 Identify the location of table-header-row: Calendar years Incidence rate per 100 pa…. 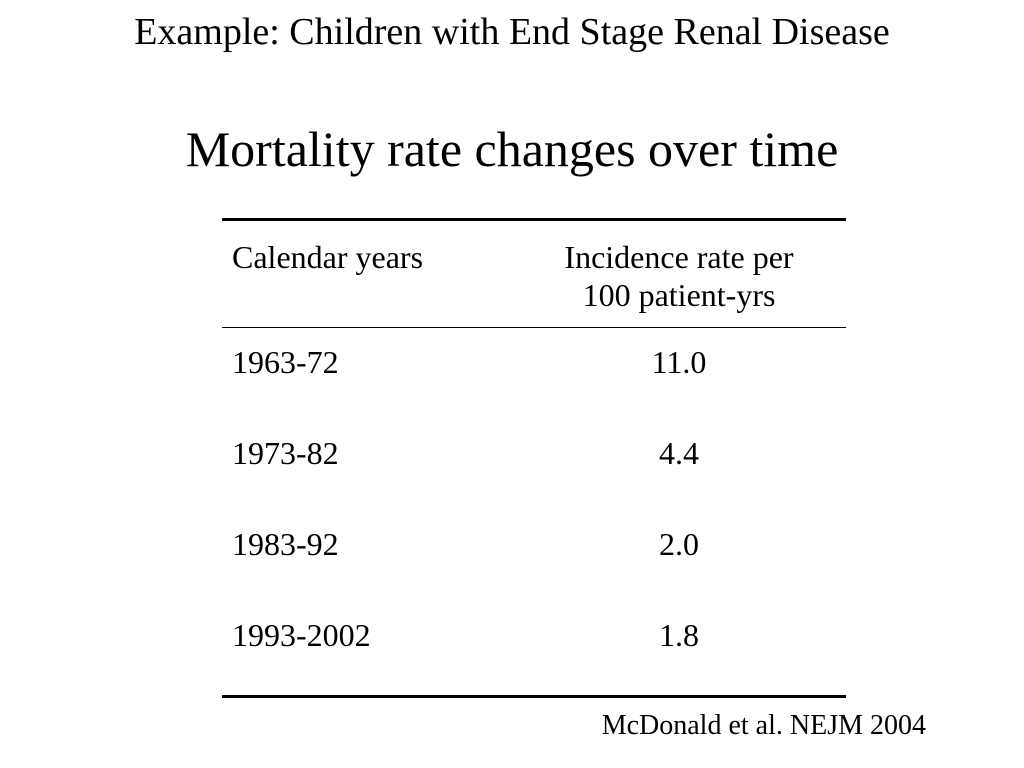
(534, 274).